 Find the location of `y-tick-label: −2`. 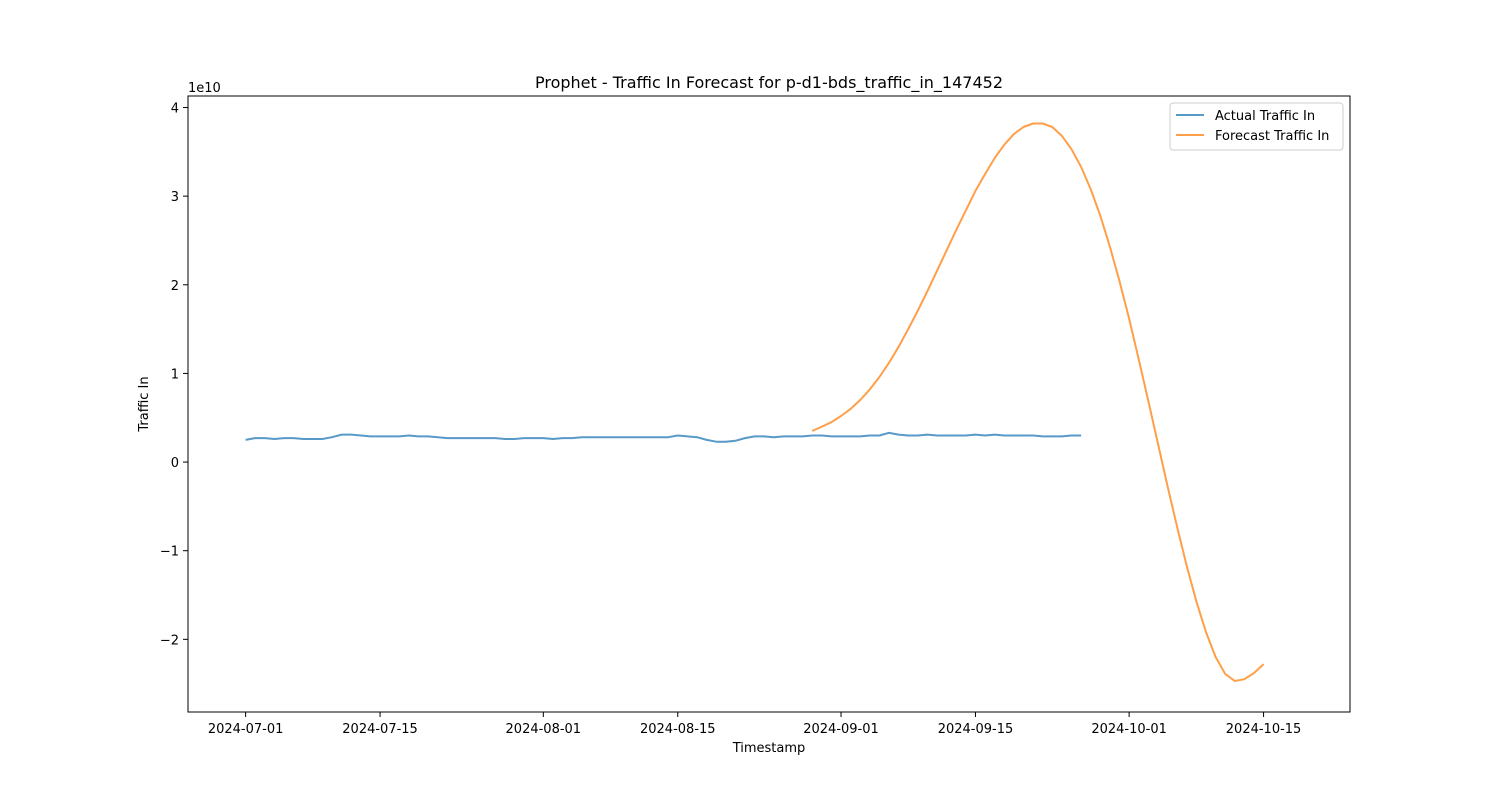

y-tick-label: −2 is located at coordinates (169, 640).